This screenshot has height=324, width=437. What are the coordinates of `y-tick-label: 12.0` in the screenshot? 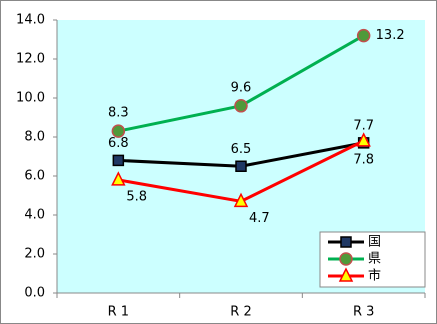 It's located at (30, 59).